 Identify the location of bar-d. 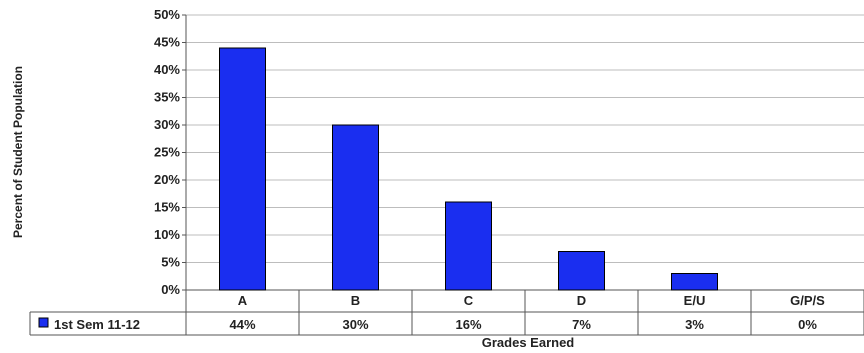
(581, 271).